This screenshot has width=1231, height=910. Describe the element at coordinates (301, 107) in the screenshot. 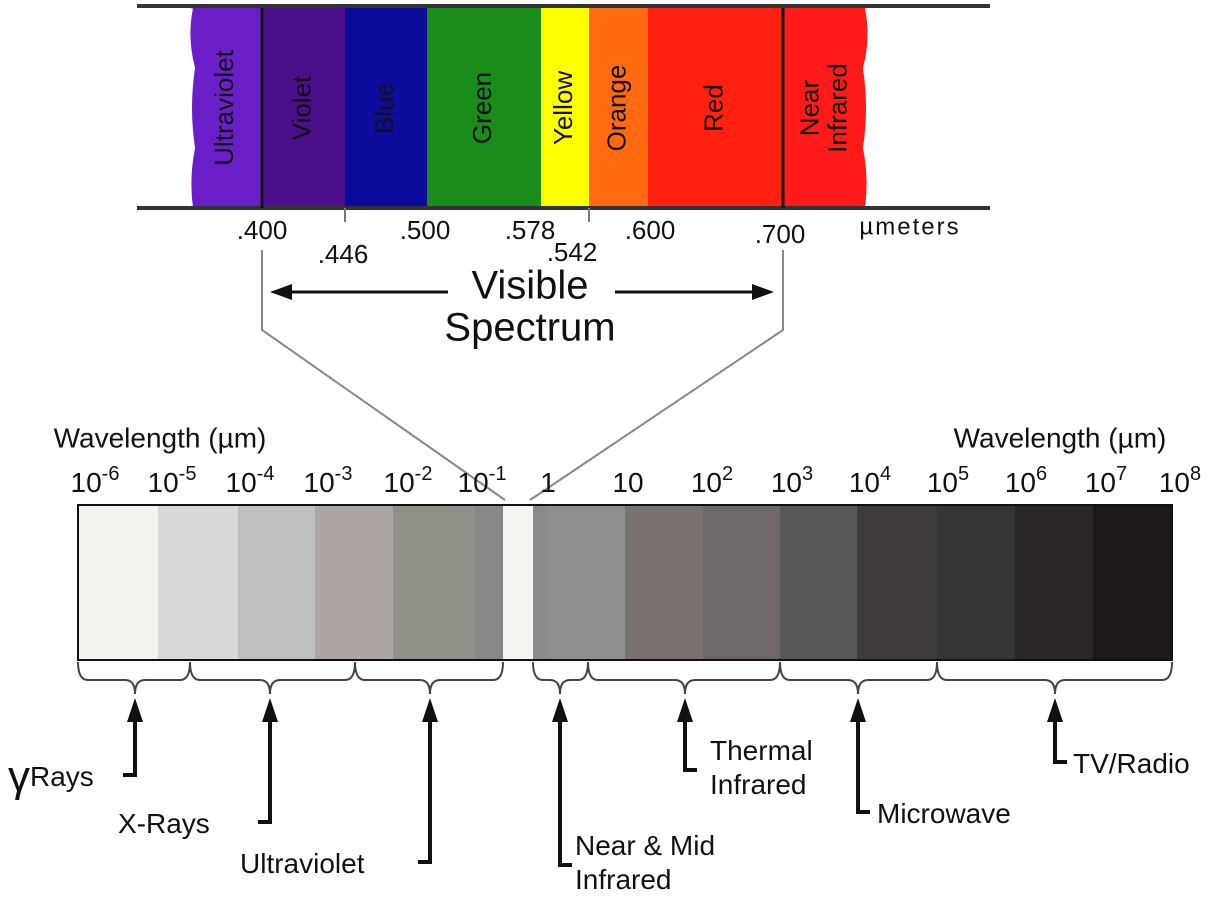

I see `band-label: Violet` at that location.